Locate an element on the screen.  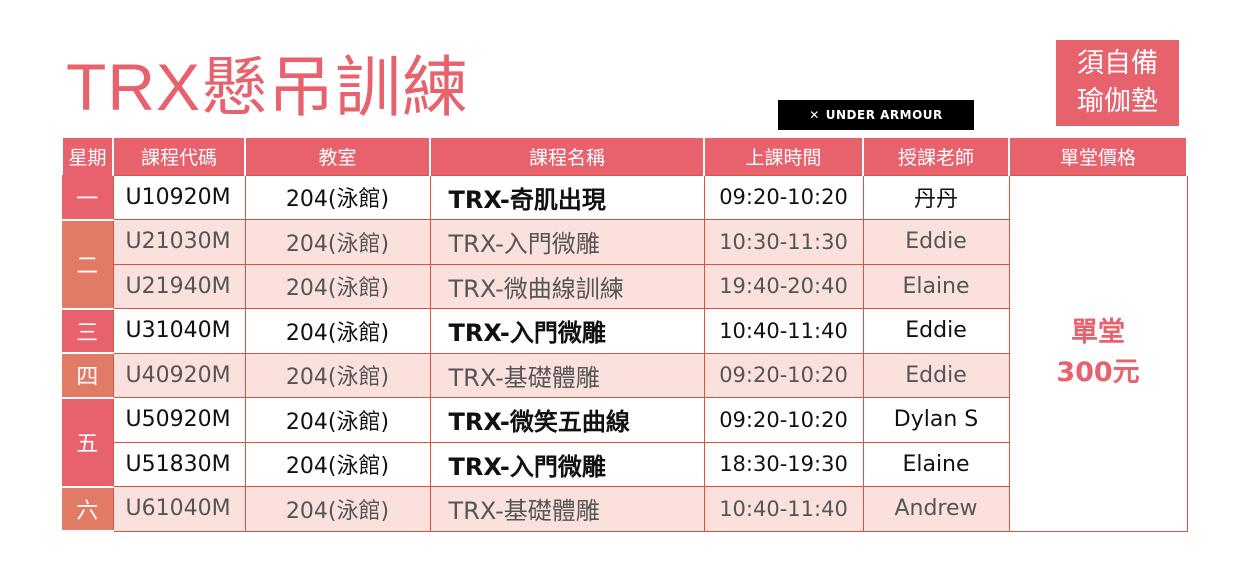
course-code: U51830M is located at coordinates (179, 464).